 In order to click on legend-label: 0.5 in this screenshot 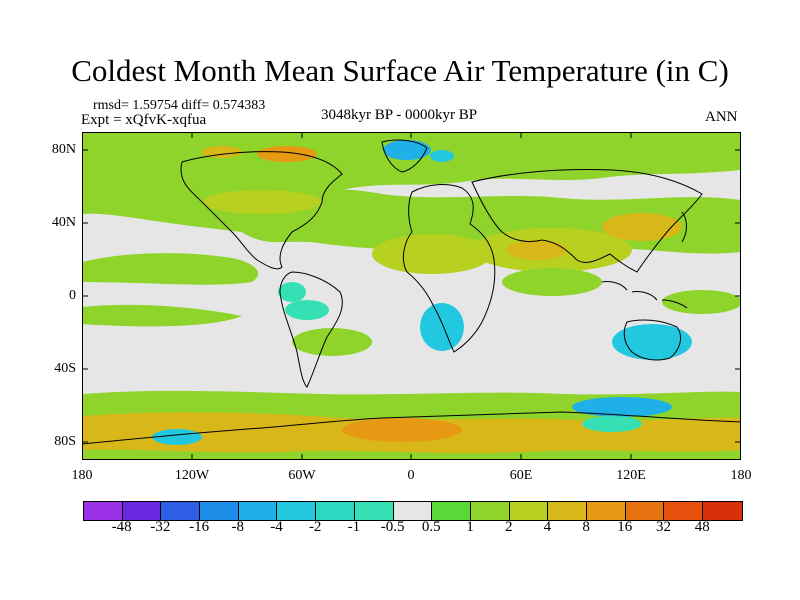, I will do `click(431, 527)`.